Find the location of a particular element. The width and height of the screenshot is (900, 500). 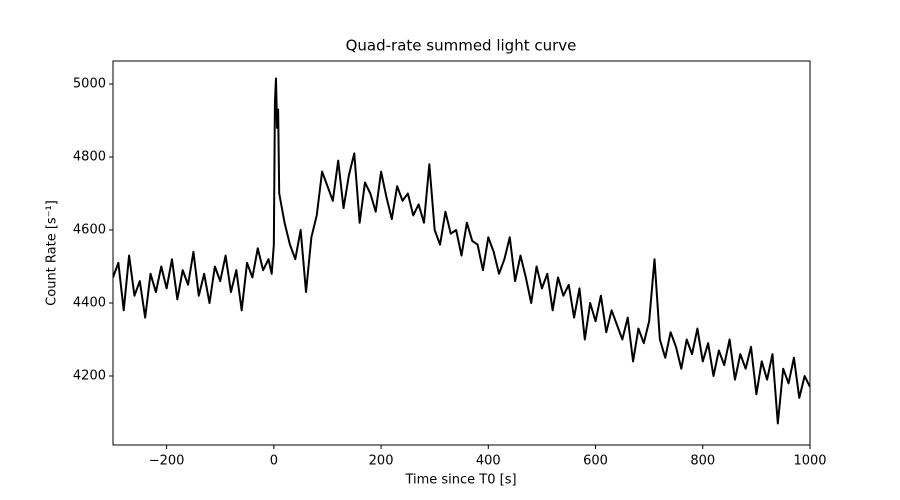

y-axis-label: Count Rate [s⁻¹] is located at coordinates (52, 253).